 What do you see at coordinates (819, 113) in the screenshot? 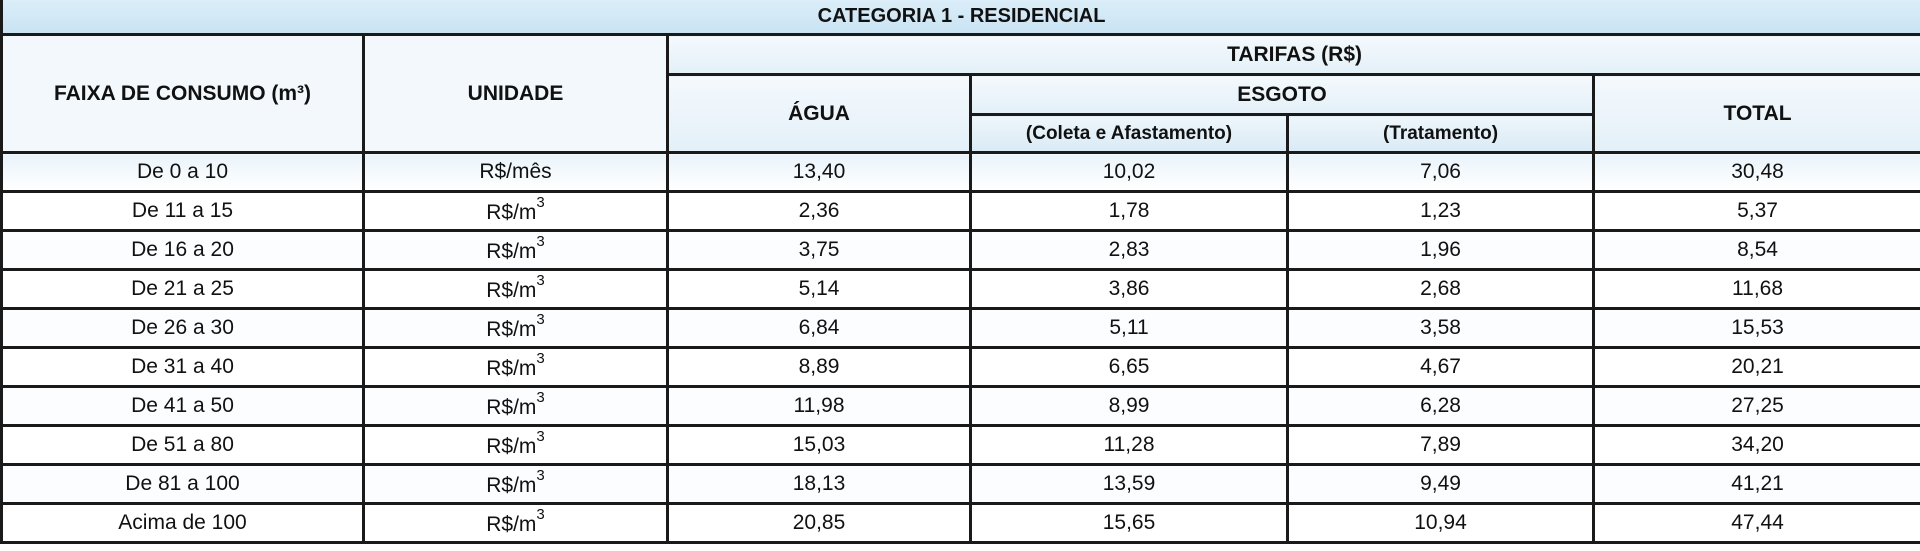
I see `header-agua: ÁGUA` at bounding box center [819, 113].